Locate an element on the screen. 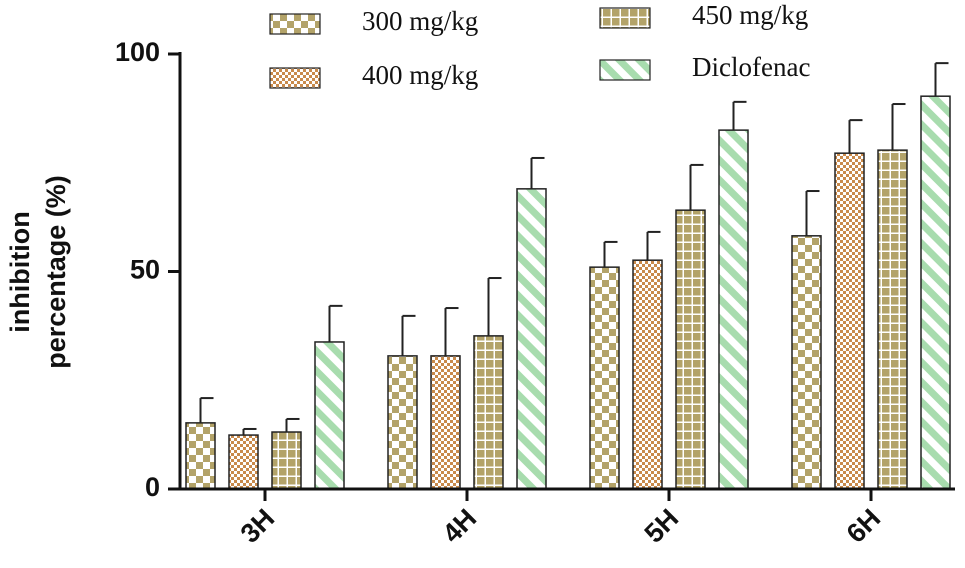  y-tick-label: 100 is located at coordinates (137, 52).